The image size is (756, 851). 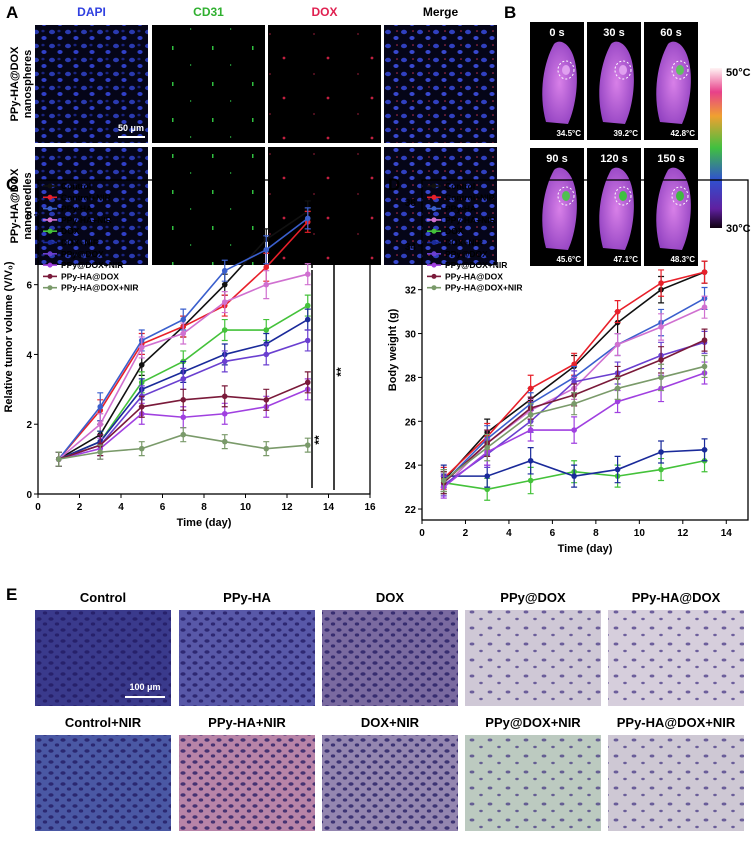 What do you see at coordinates (324, 84) in the screenshot?
I see `micrograph` at bounding box center [324, 84].